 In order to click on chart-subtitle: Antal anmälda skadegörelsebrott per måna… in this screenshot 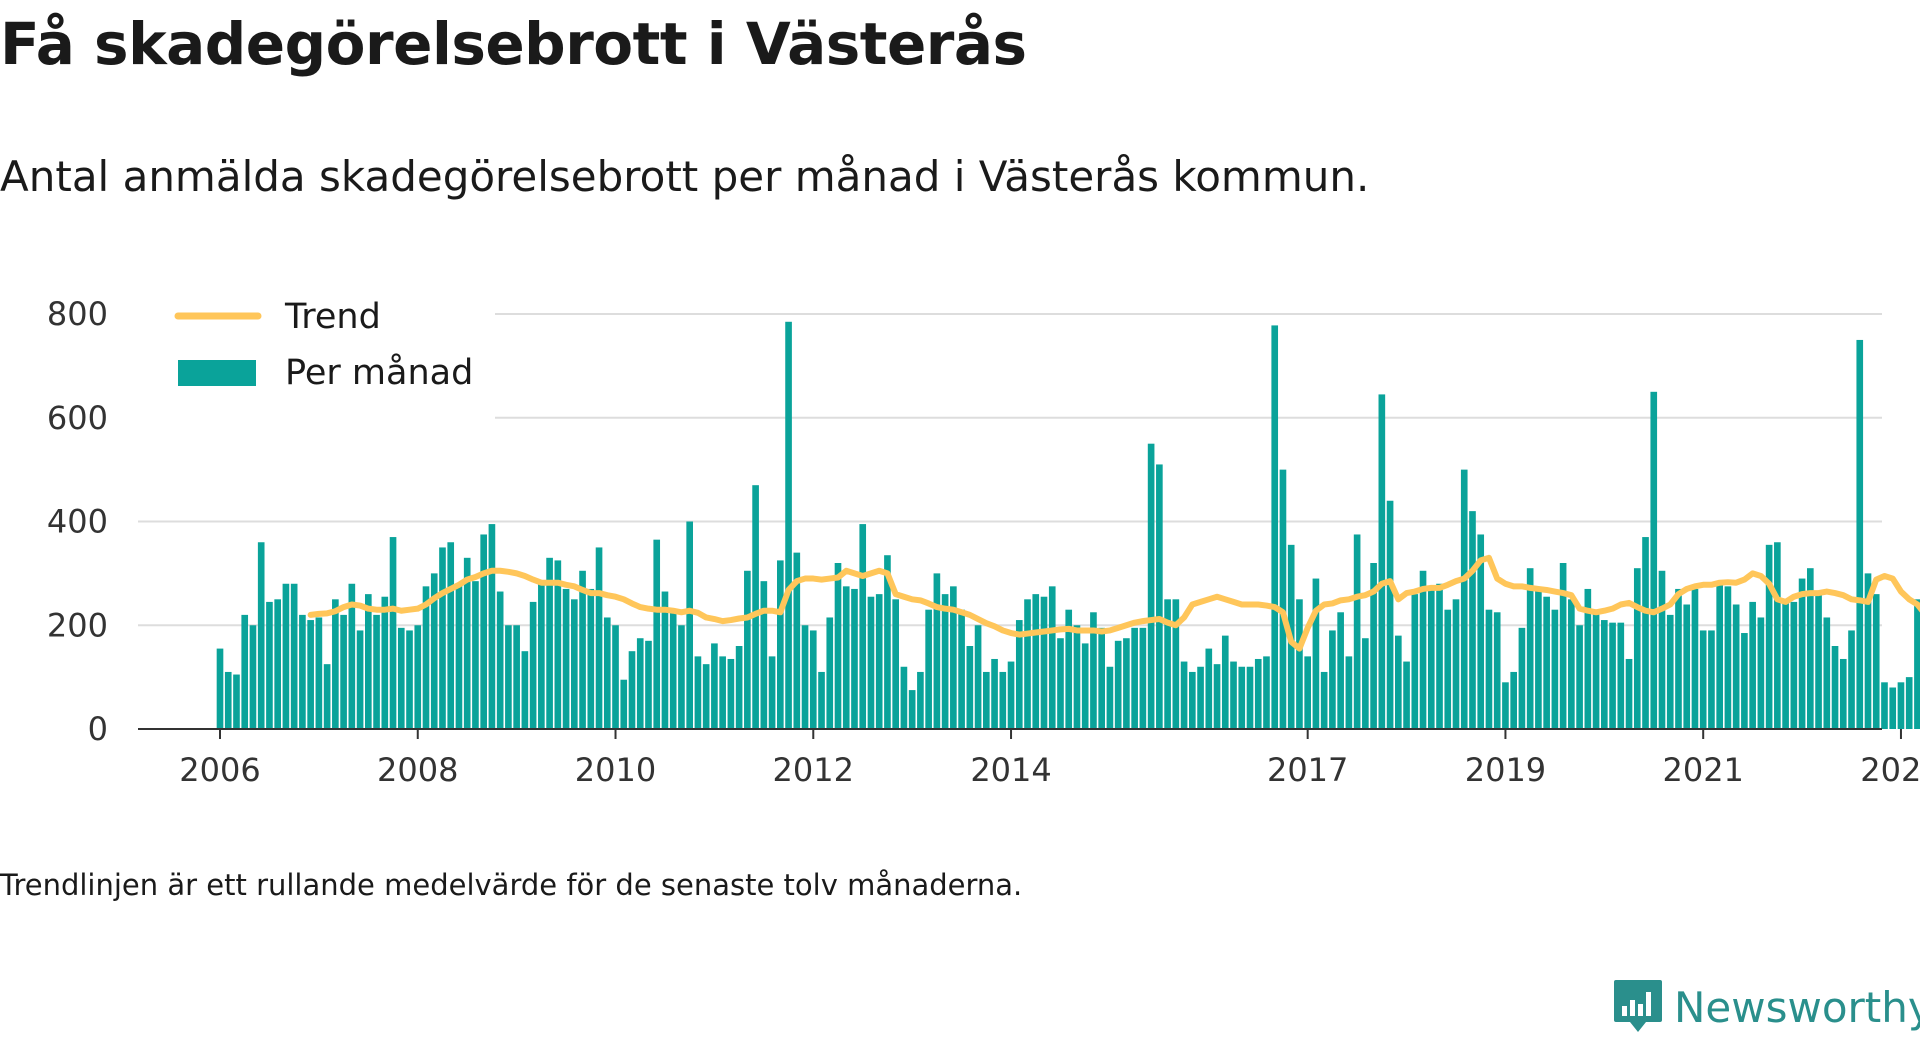, I will do `click(685, 176)`.